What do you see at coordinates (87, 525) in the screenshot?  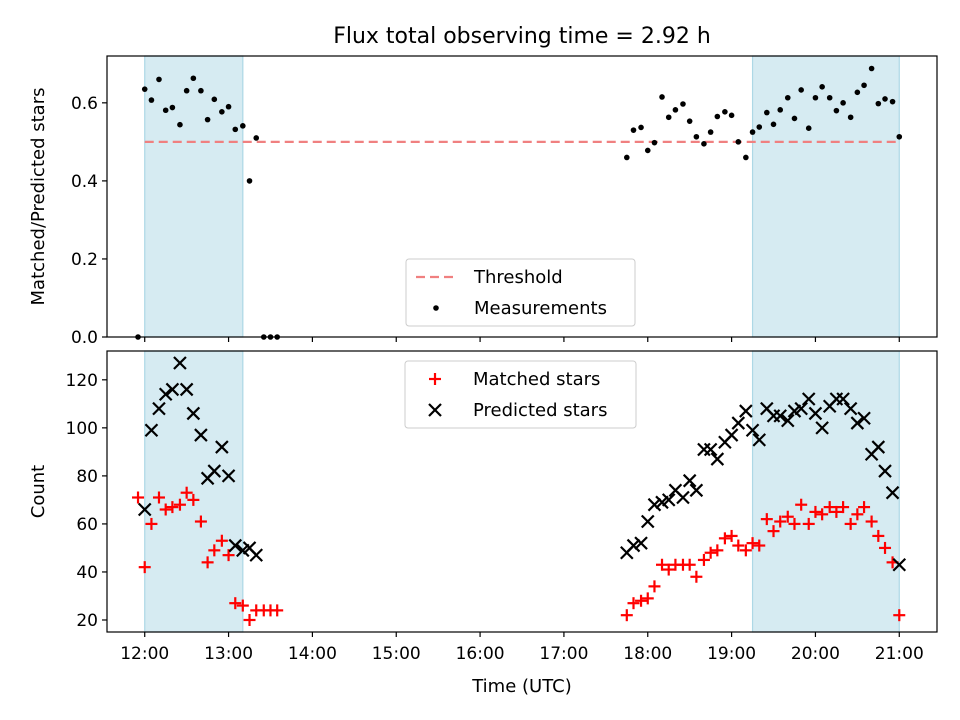 I see `y-tick-label: 60` at bounding box center [87, 525].